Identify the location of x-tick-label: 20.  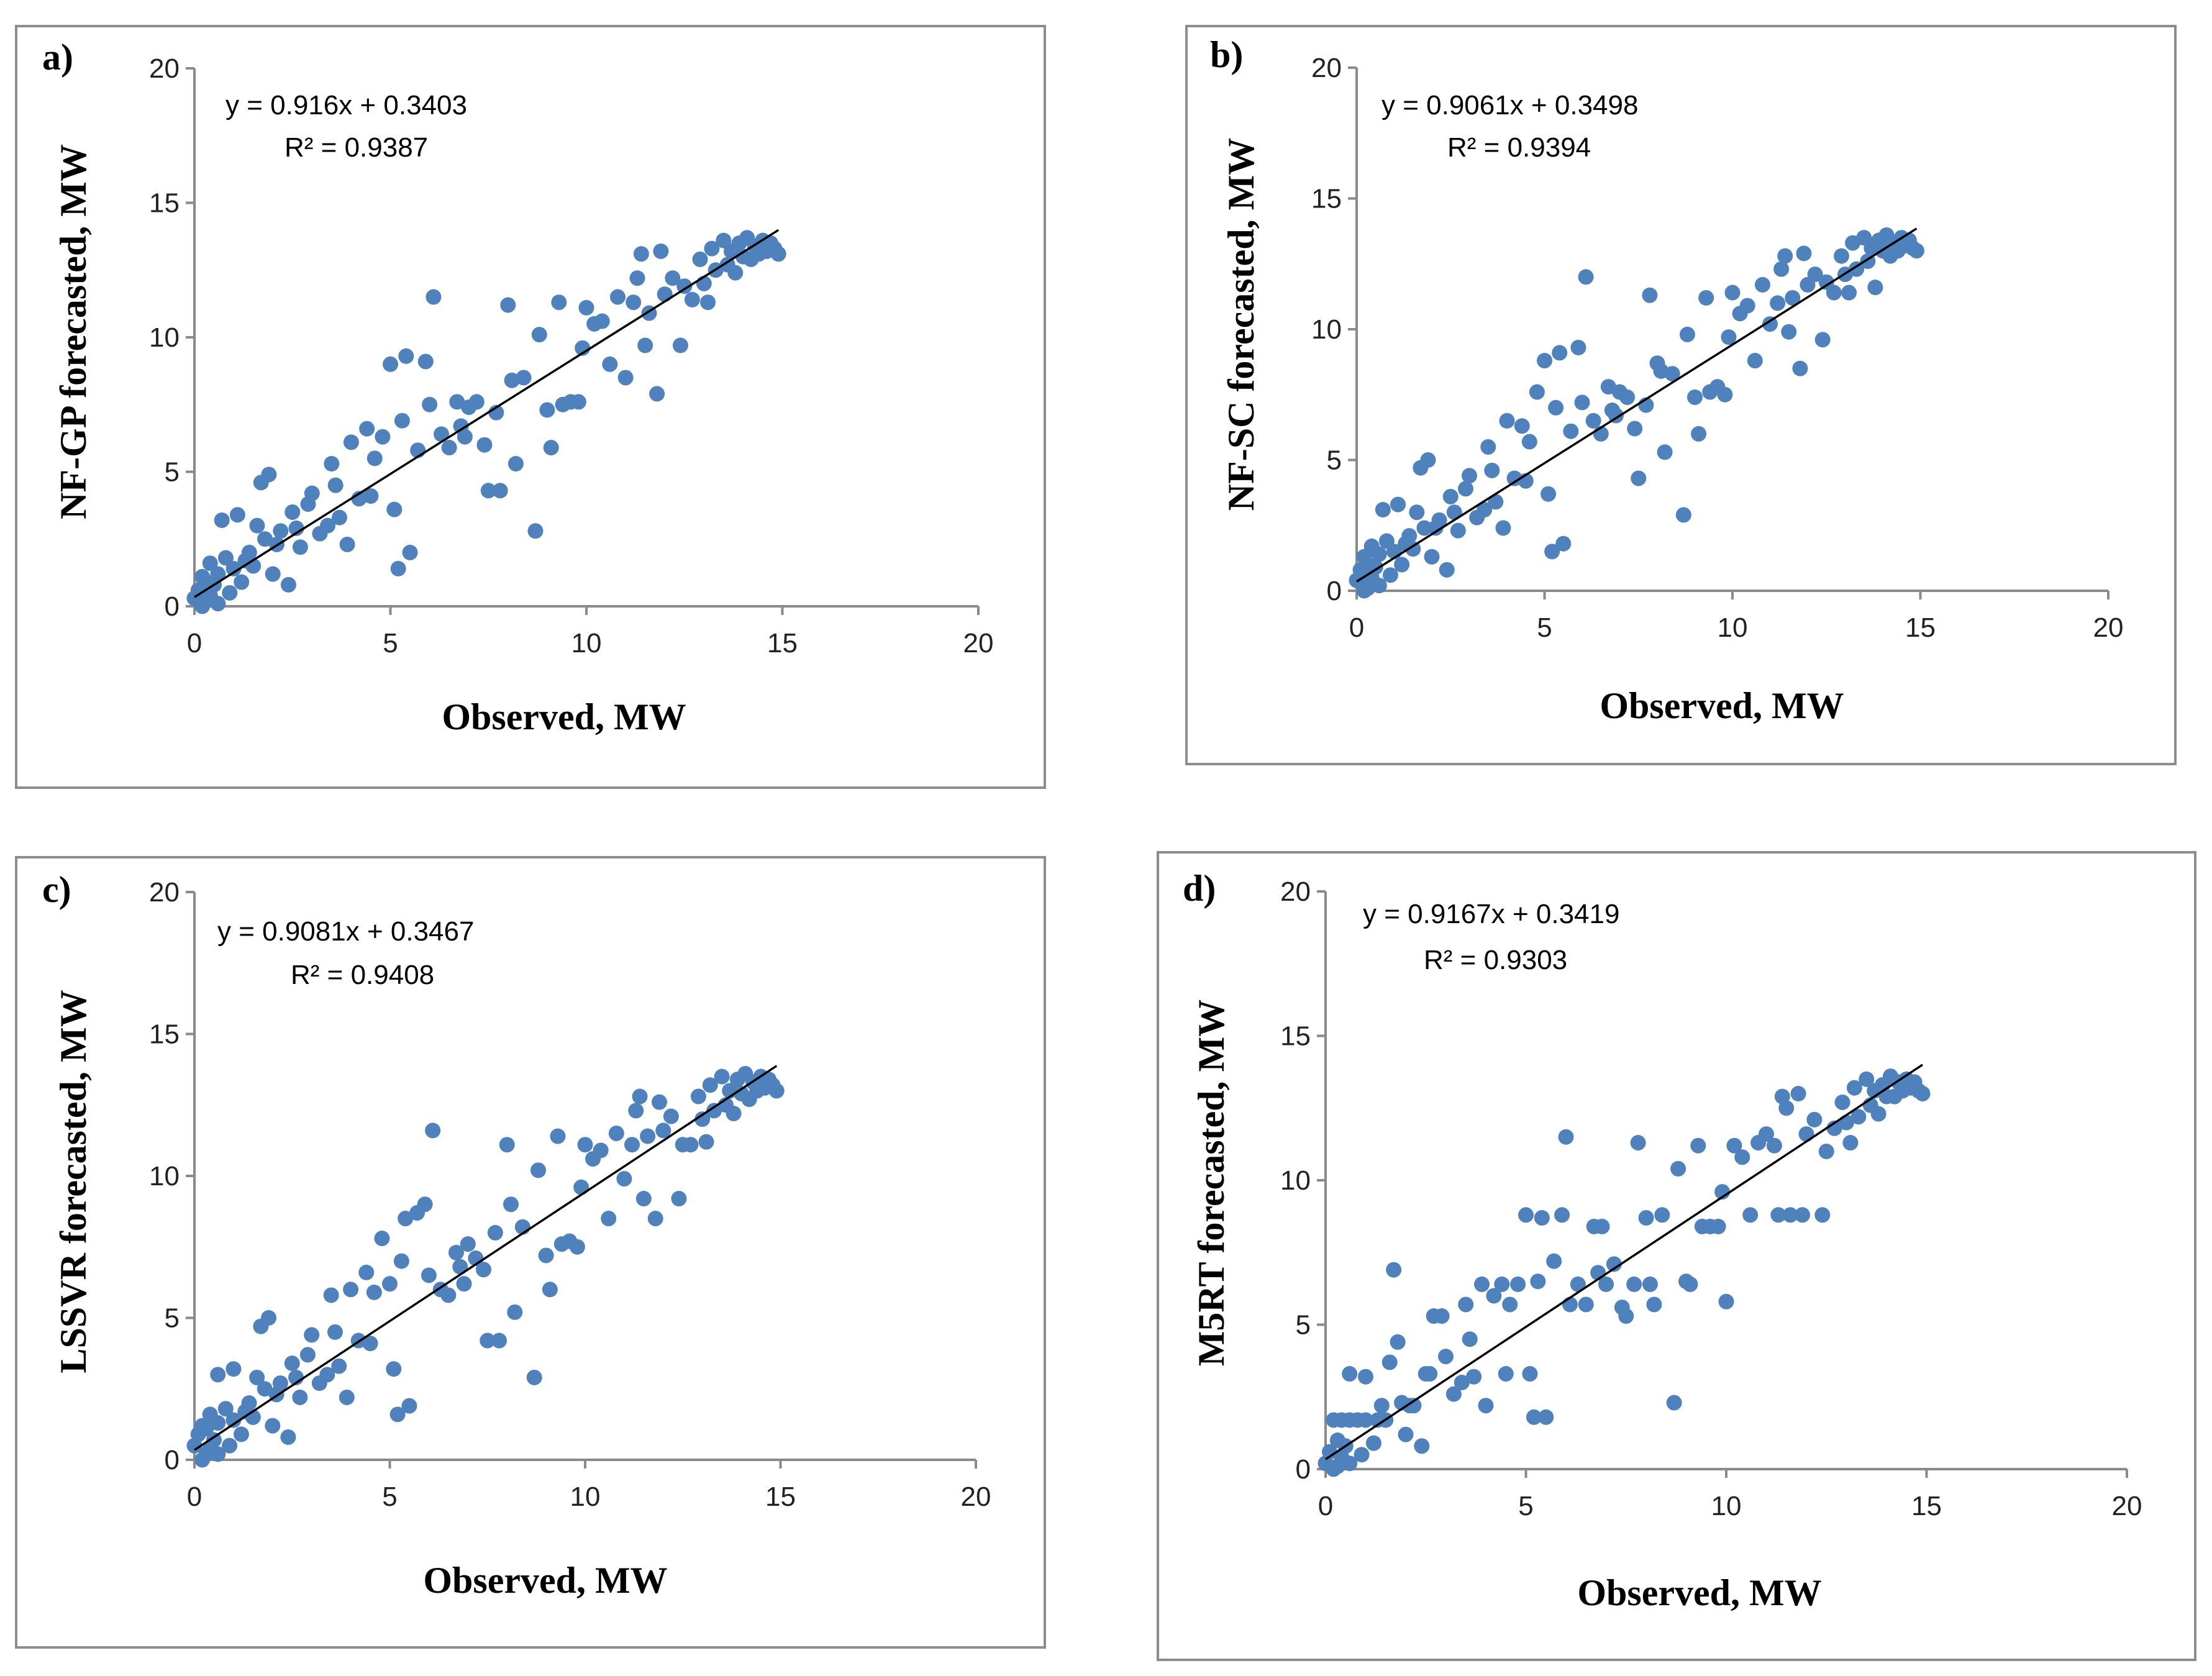
(2108, 628).